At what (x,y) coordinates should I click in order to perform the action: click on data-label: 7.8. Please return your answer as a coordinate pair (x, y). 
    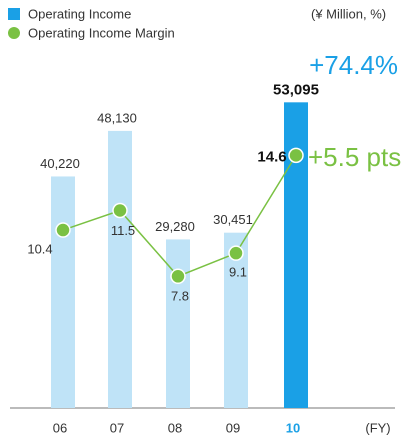
    Looking at the image, I should click on (180, 296).